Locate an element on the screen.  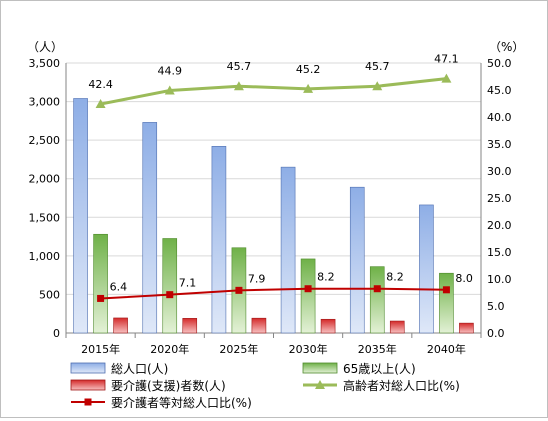
left-axis-unit: （人） is located at coordinates (45, 47).